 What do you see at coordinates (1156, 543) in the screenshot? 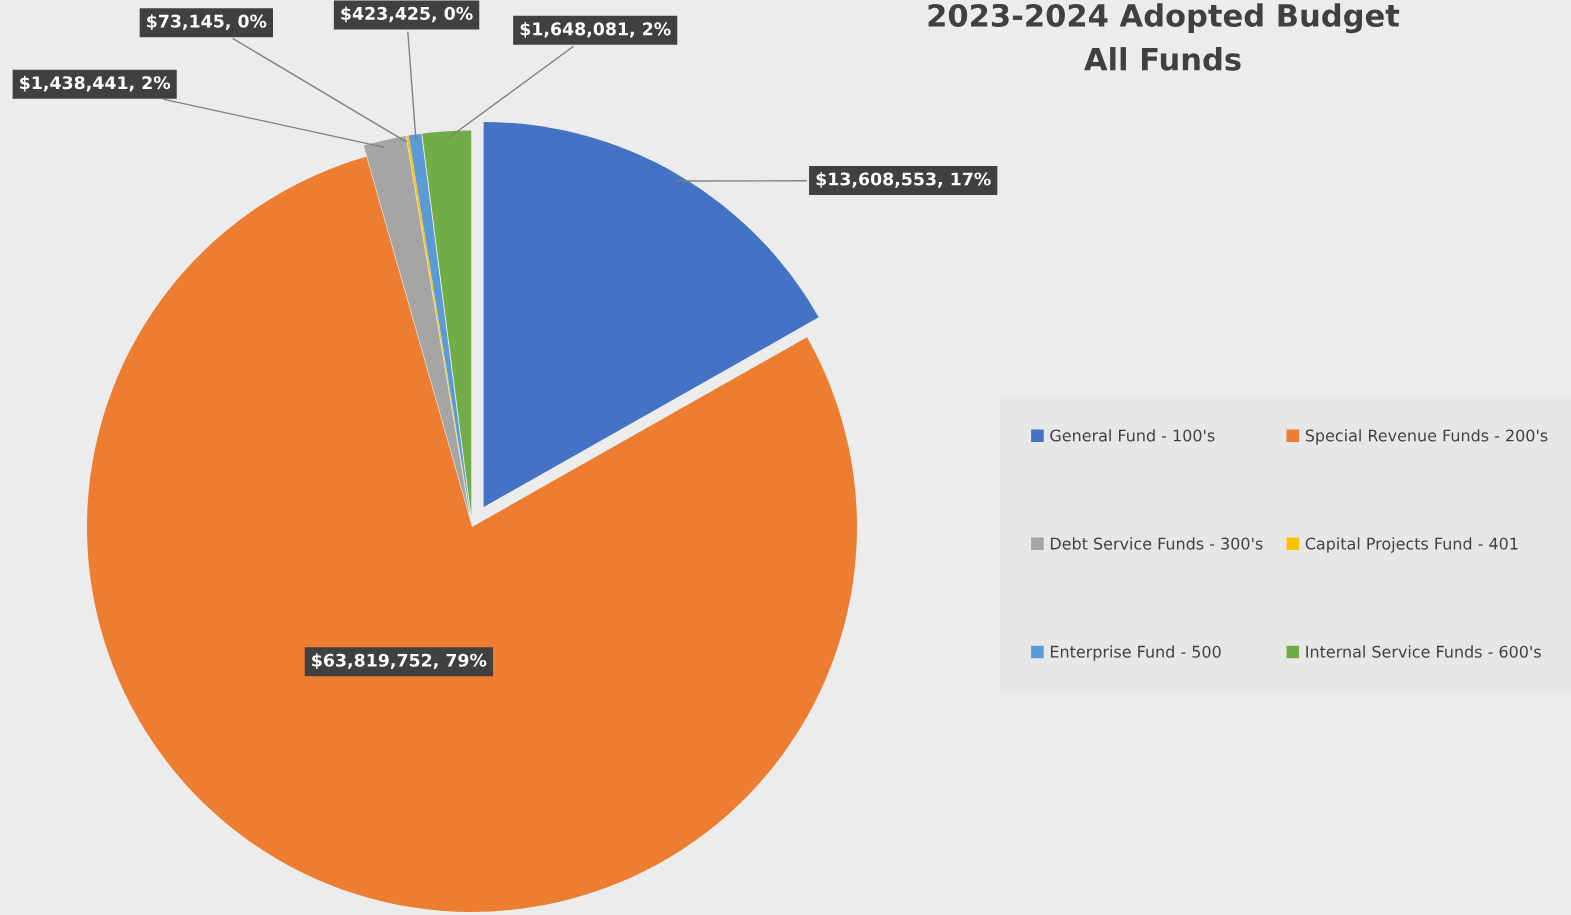
I see `legend-label: Debt Service Funds - 300's` at bounding box center [1156, 543].